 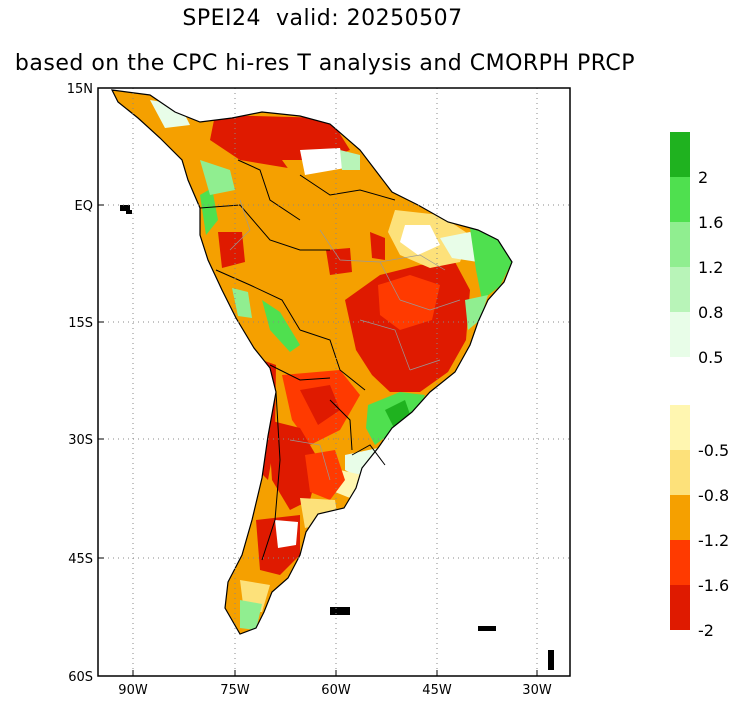 I want to click on map-title: SPEI24 valid: 20250507, so click(x=322, y=18).